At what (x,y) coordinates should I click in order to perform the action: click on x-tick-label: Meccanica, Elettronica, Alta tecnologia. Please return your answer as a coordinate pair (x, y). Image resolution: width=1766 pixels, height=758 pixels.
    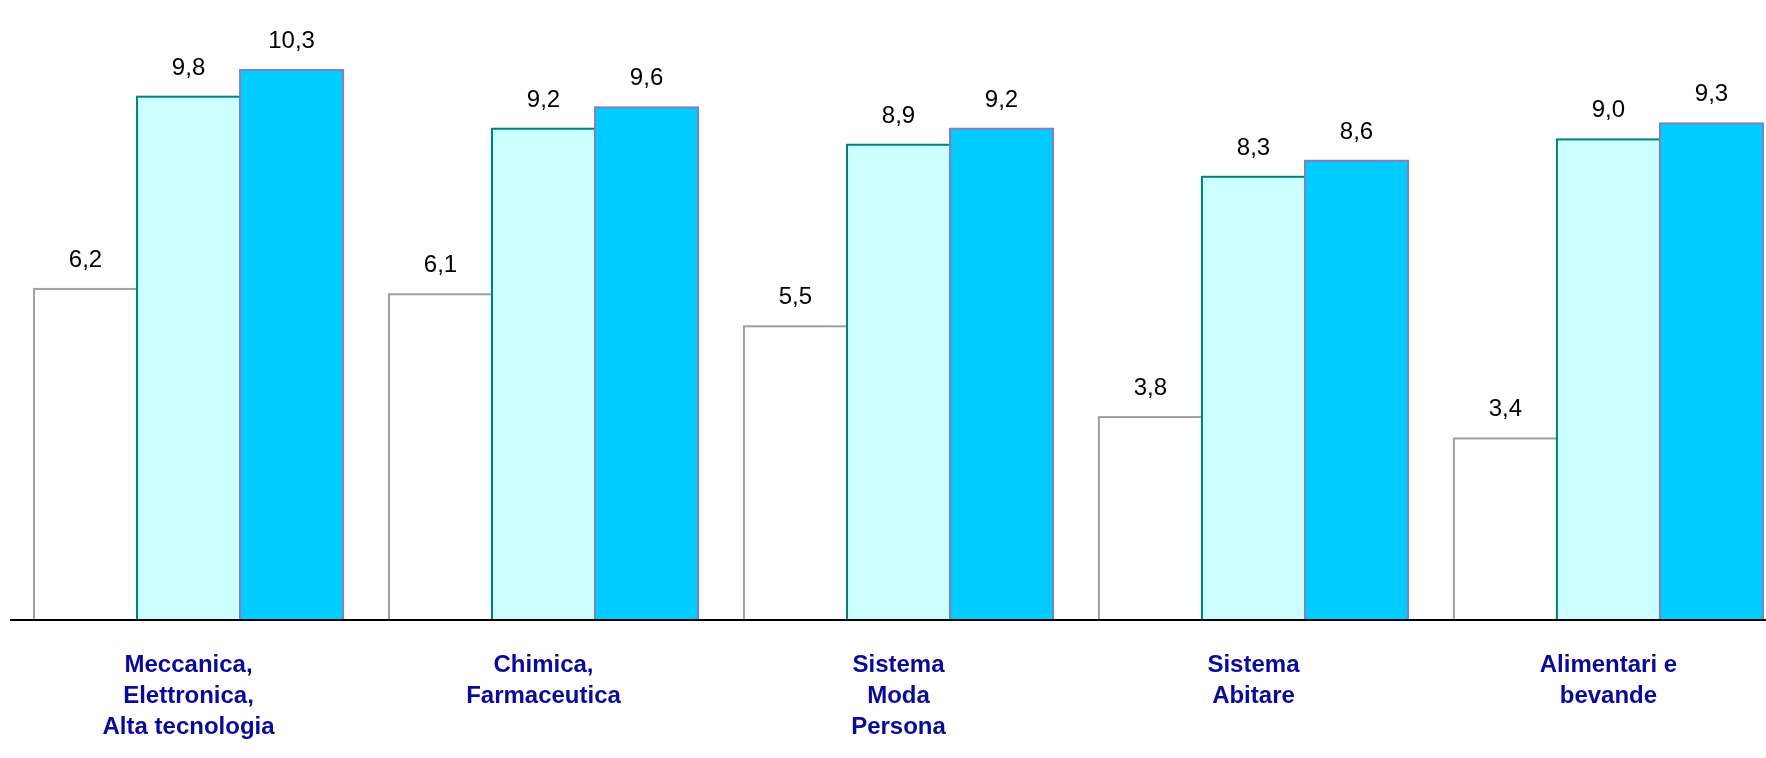
    Looking at the image, I should click on (189, 694).